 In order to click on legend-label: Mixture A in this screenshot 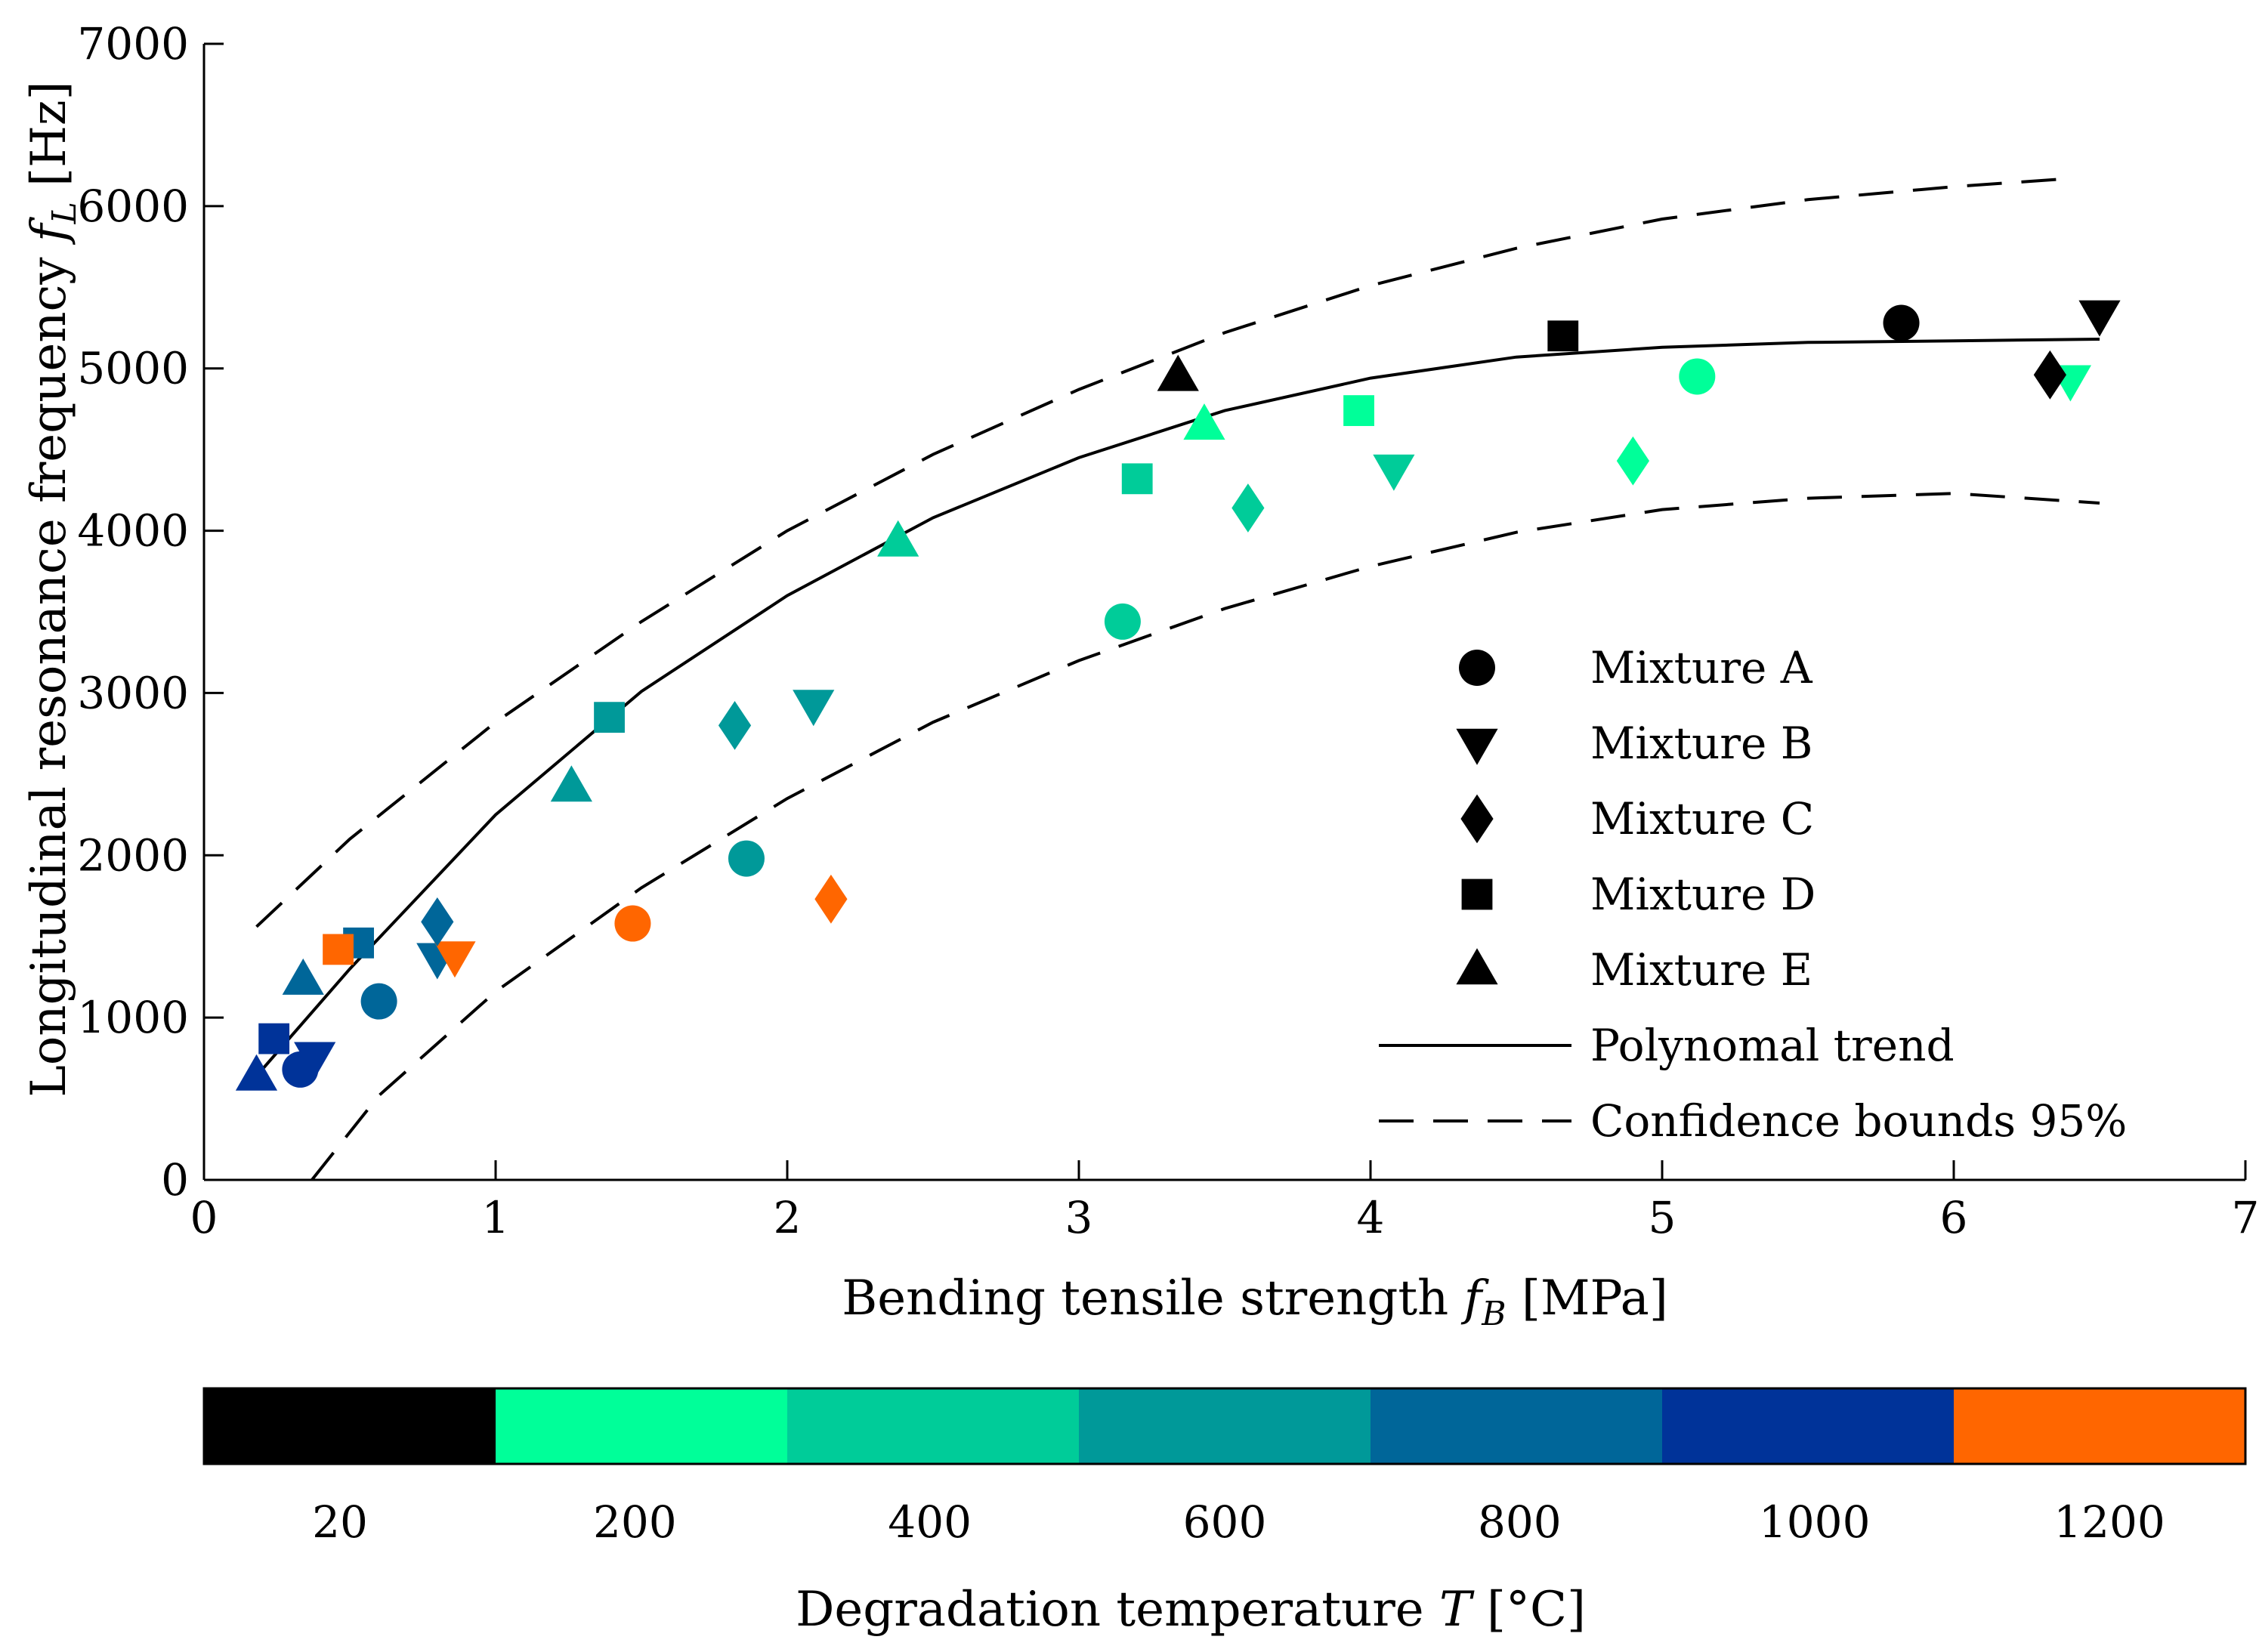, I will do `click(1702, 667)`.